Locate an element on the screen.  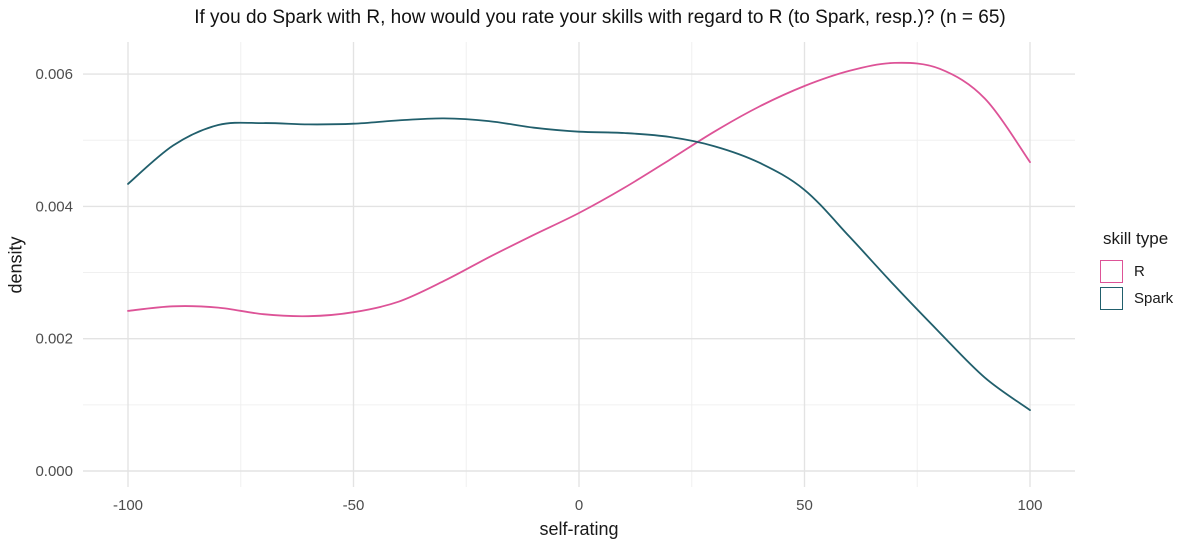
y-tick-label: 0.006 is located at coordinates (54, 74).